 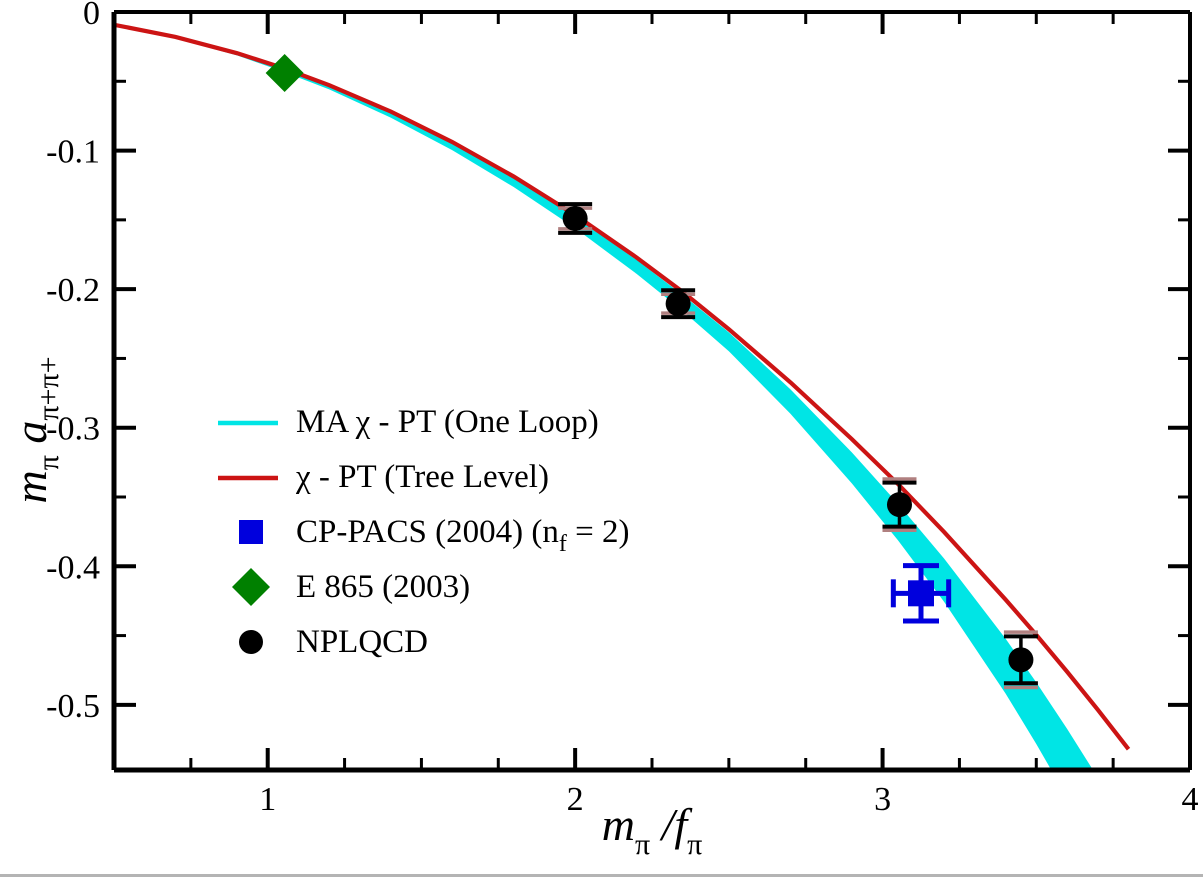 I want to click on x-axis-title: mπ /fπ, so click(x=652, y=830).